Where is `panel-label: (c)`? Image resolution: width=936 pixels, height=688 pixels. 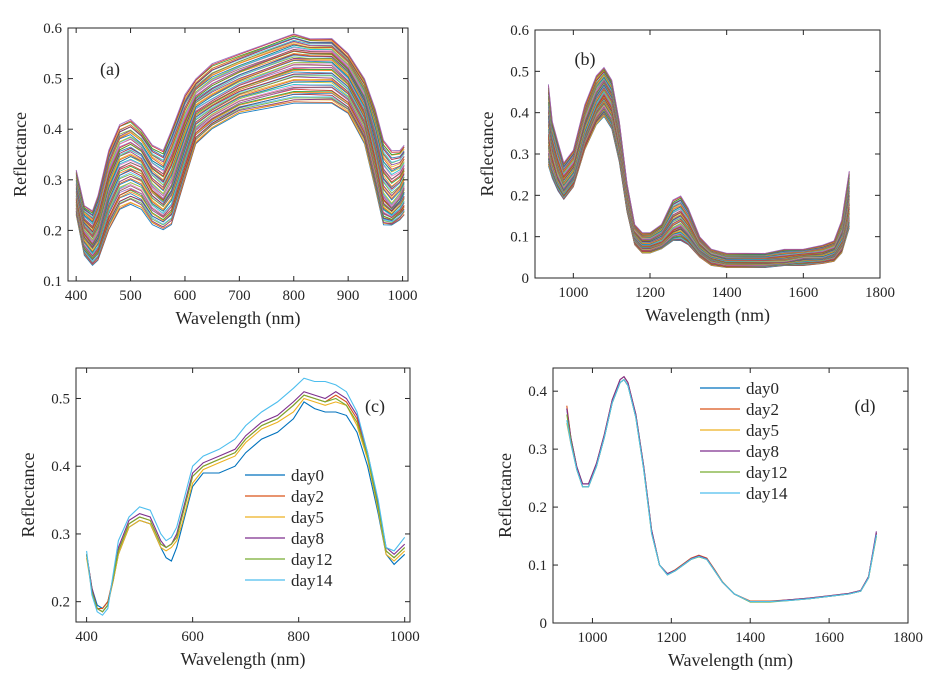 panel-label: (c) is located at coordinates (375, 406).